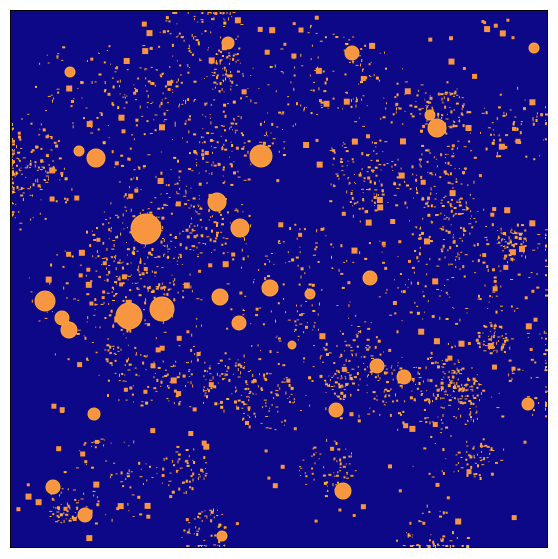 The height and width of the screenshot is (559, 558). What do you see at coordinates (336, 410) in the screenshot?
I see `bubble` at bounding box center [336, 410].